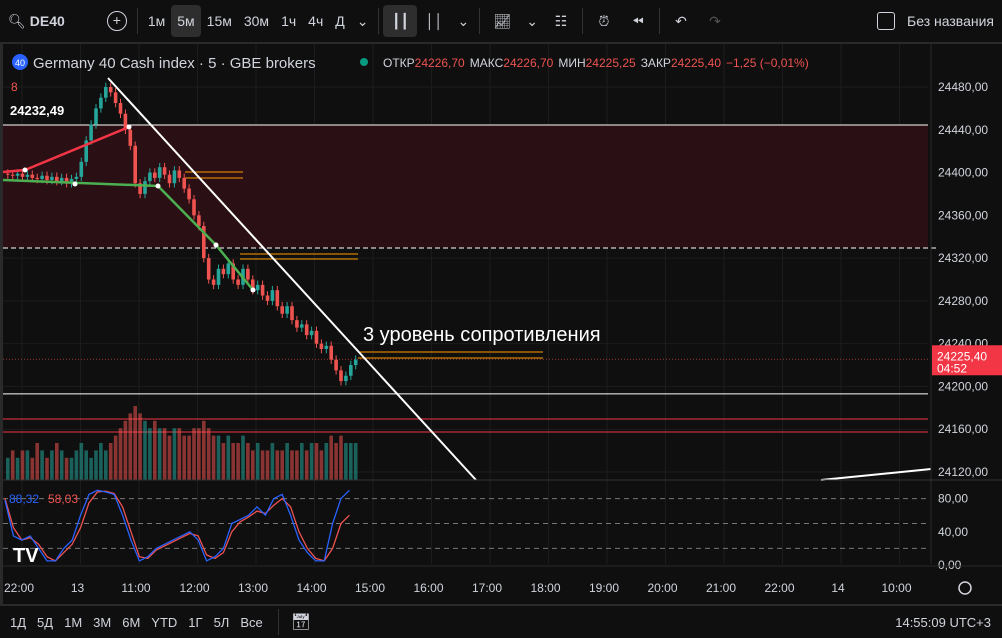 The image size is (1002, 638). What do you see at coordinates (967, 360) in the screenshot?
I see `price-tag` at bounding box center [967, 360].